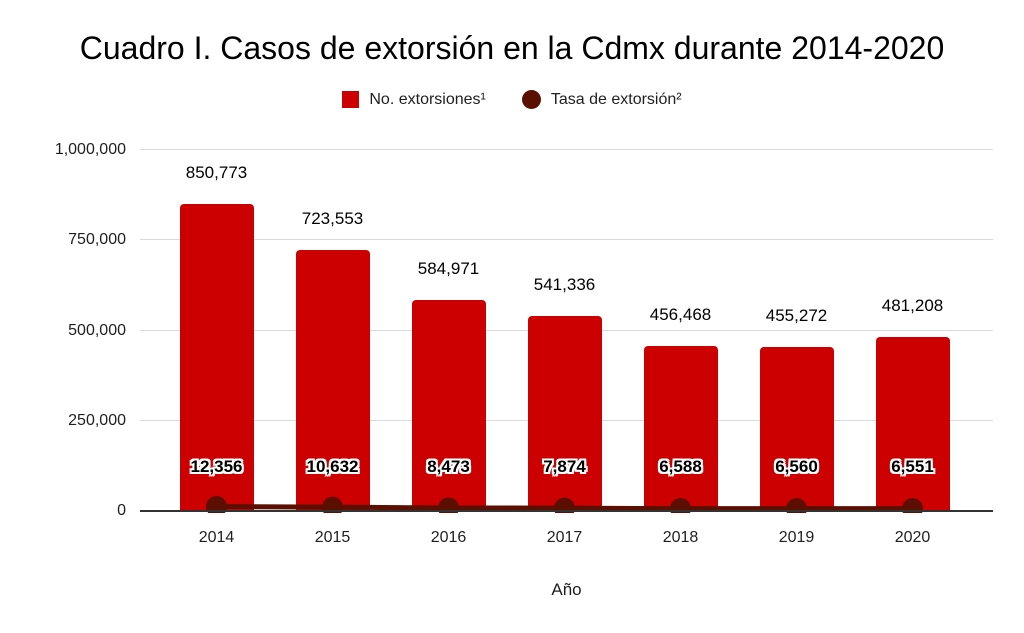  I want to click on rate-point-2019, so click(796, 505).